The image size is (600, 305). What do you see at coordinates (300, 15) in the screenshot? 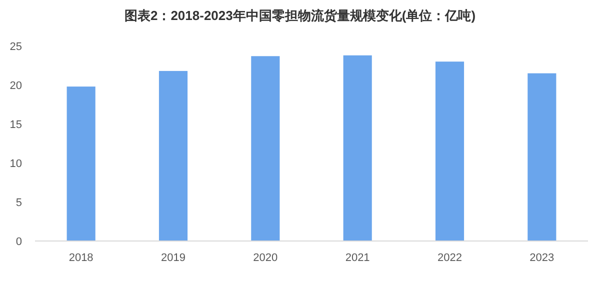
I see `chart-title: 图表2：2018-2023年中国零担物流货量规模变化(单位：亿吨)` at bounding box center [300, 15].